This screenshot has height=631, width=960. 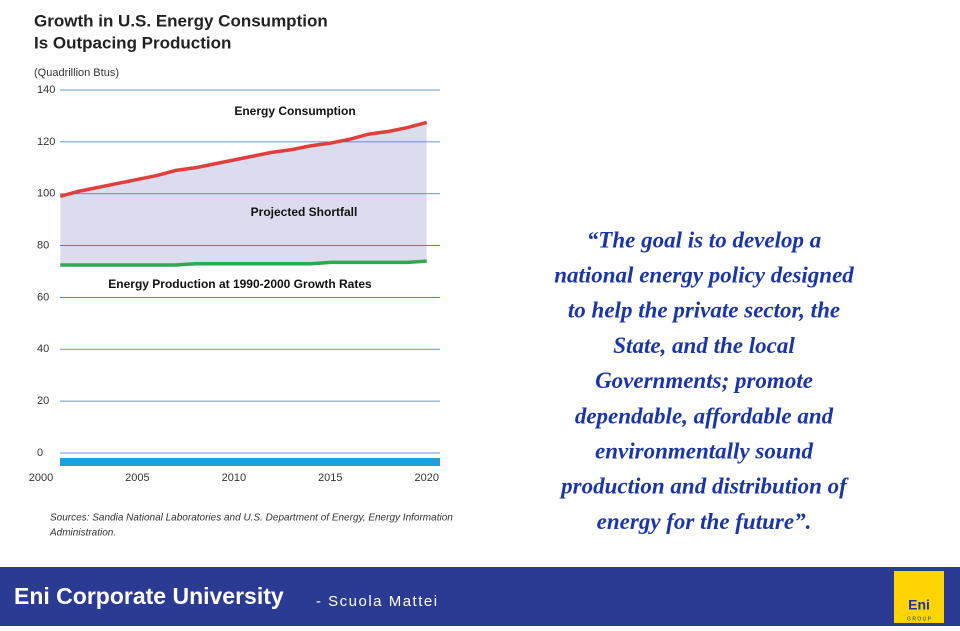 I want to click on footer-bar, so click(x=480, y=596).